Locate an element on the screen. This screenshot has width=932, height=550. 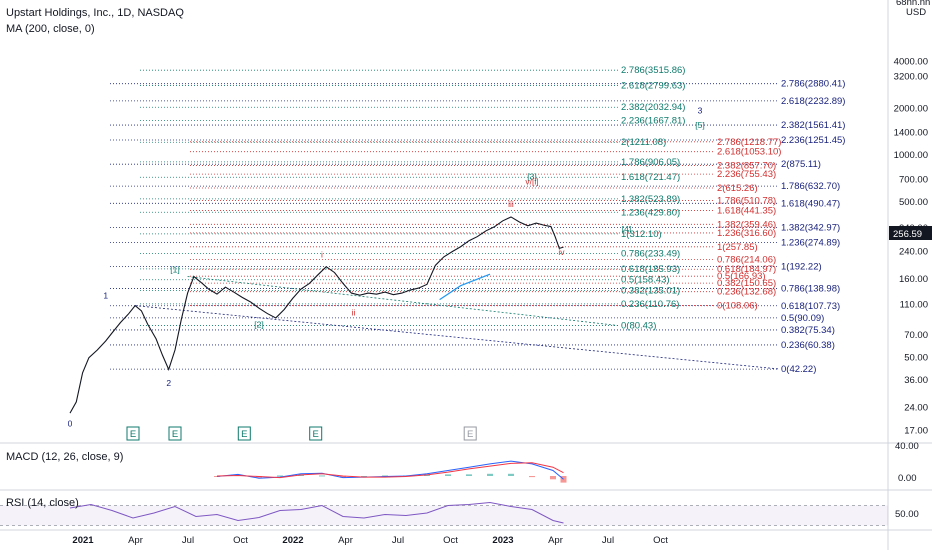
fib-blue-label: 0.5(90.09) is located at coordinates (802, 318).